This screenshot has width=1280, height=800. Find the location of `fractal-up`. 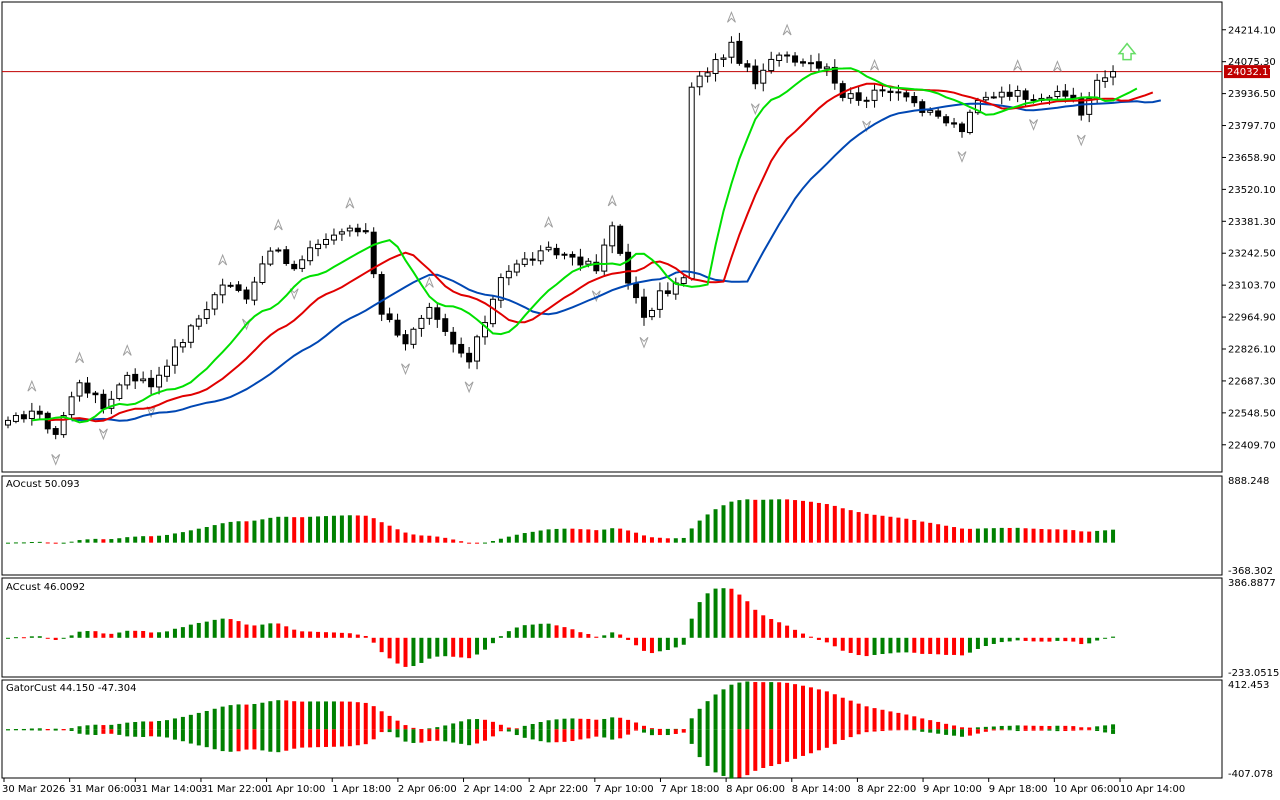

fractal-up is located at coordinates (429, 282).